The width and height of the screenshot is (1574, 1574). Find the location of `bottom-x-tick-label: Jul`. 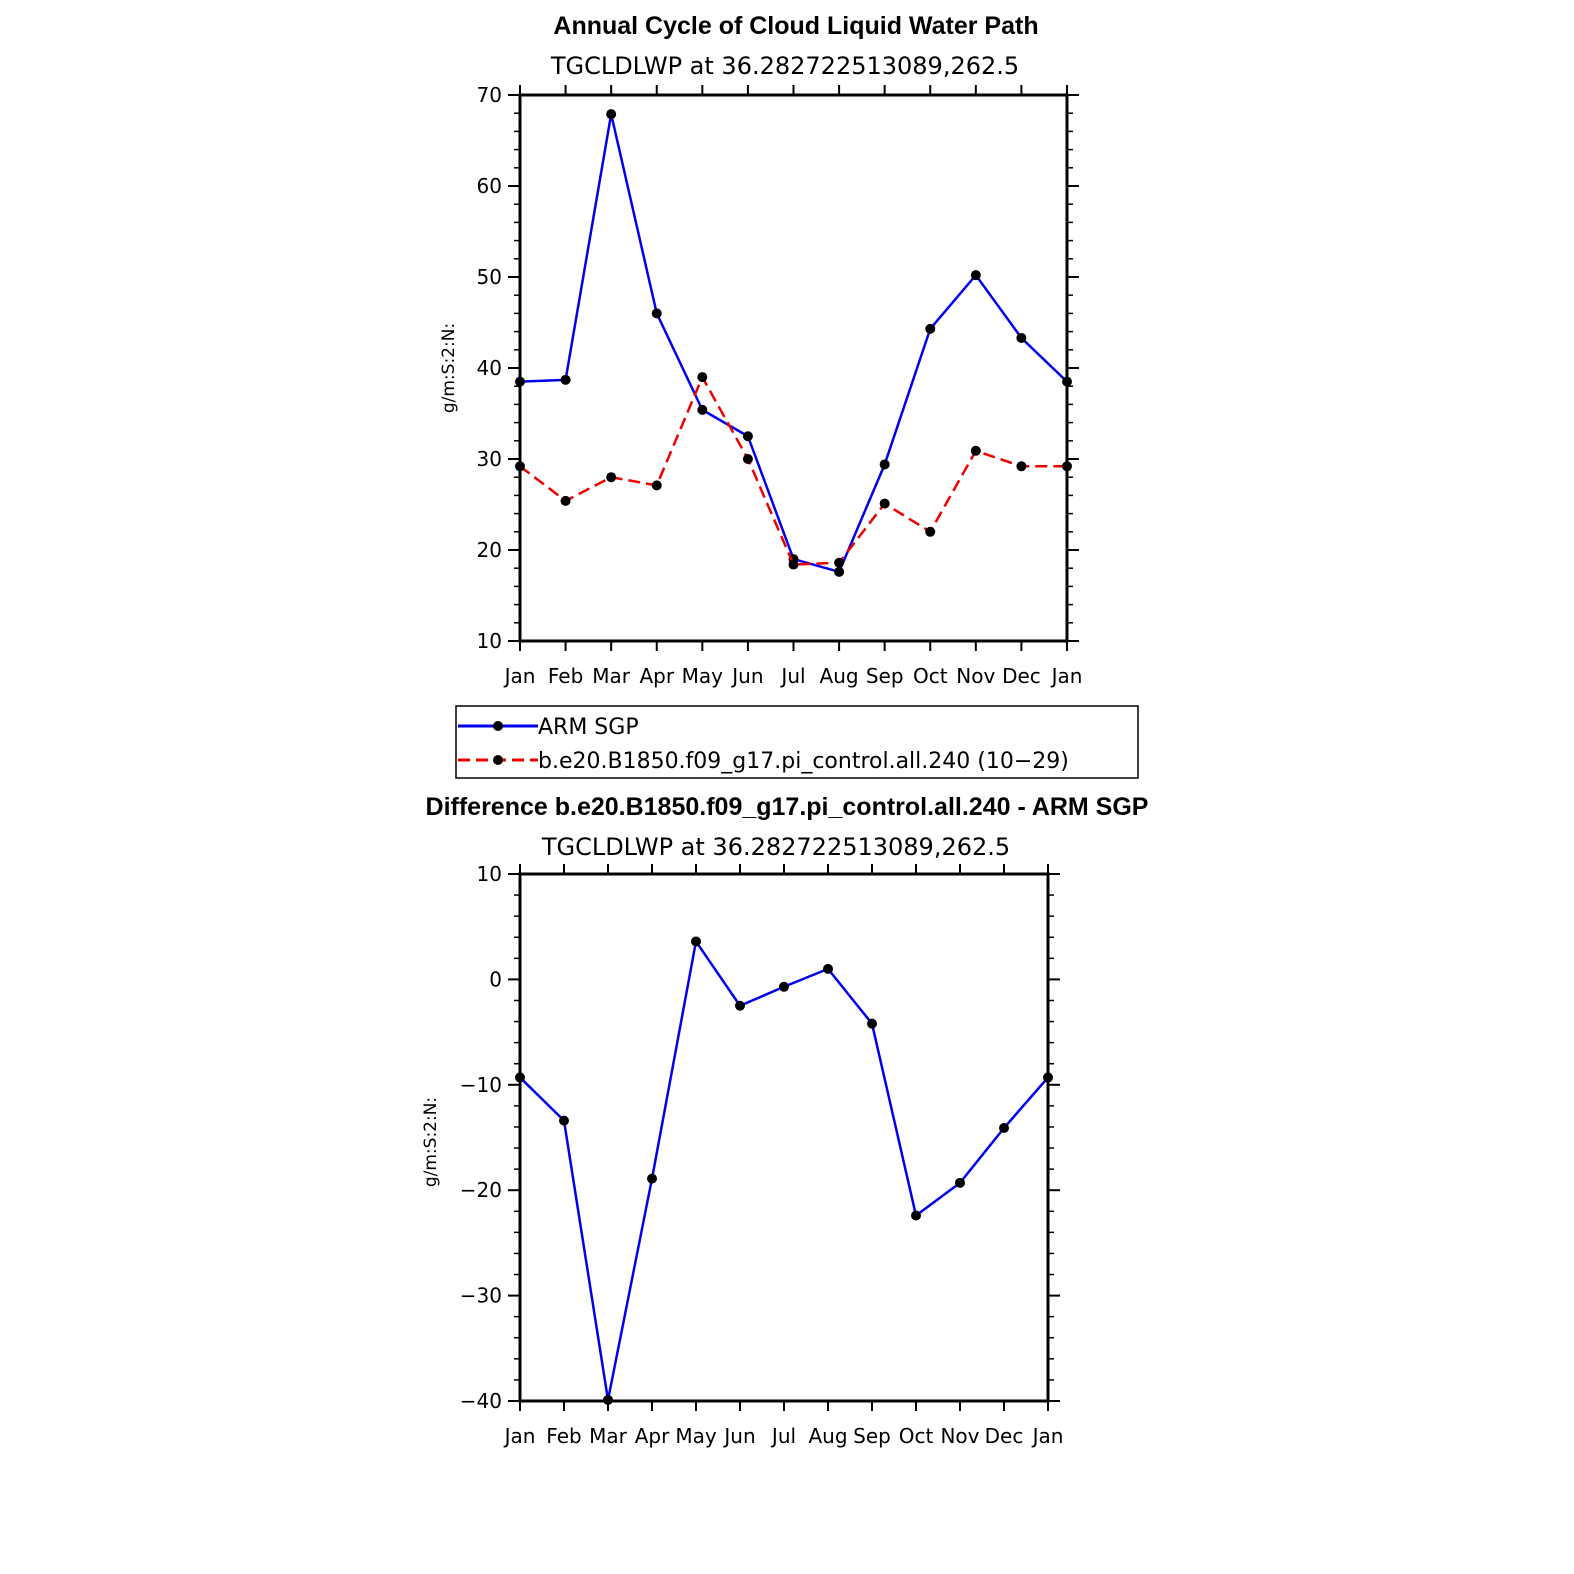

bottom-x-tick-label: Jul is located at coordinates (783, 1436).